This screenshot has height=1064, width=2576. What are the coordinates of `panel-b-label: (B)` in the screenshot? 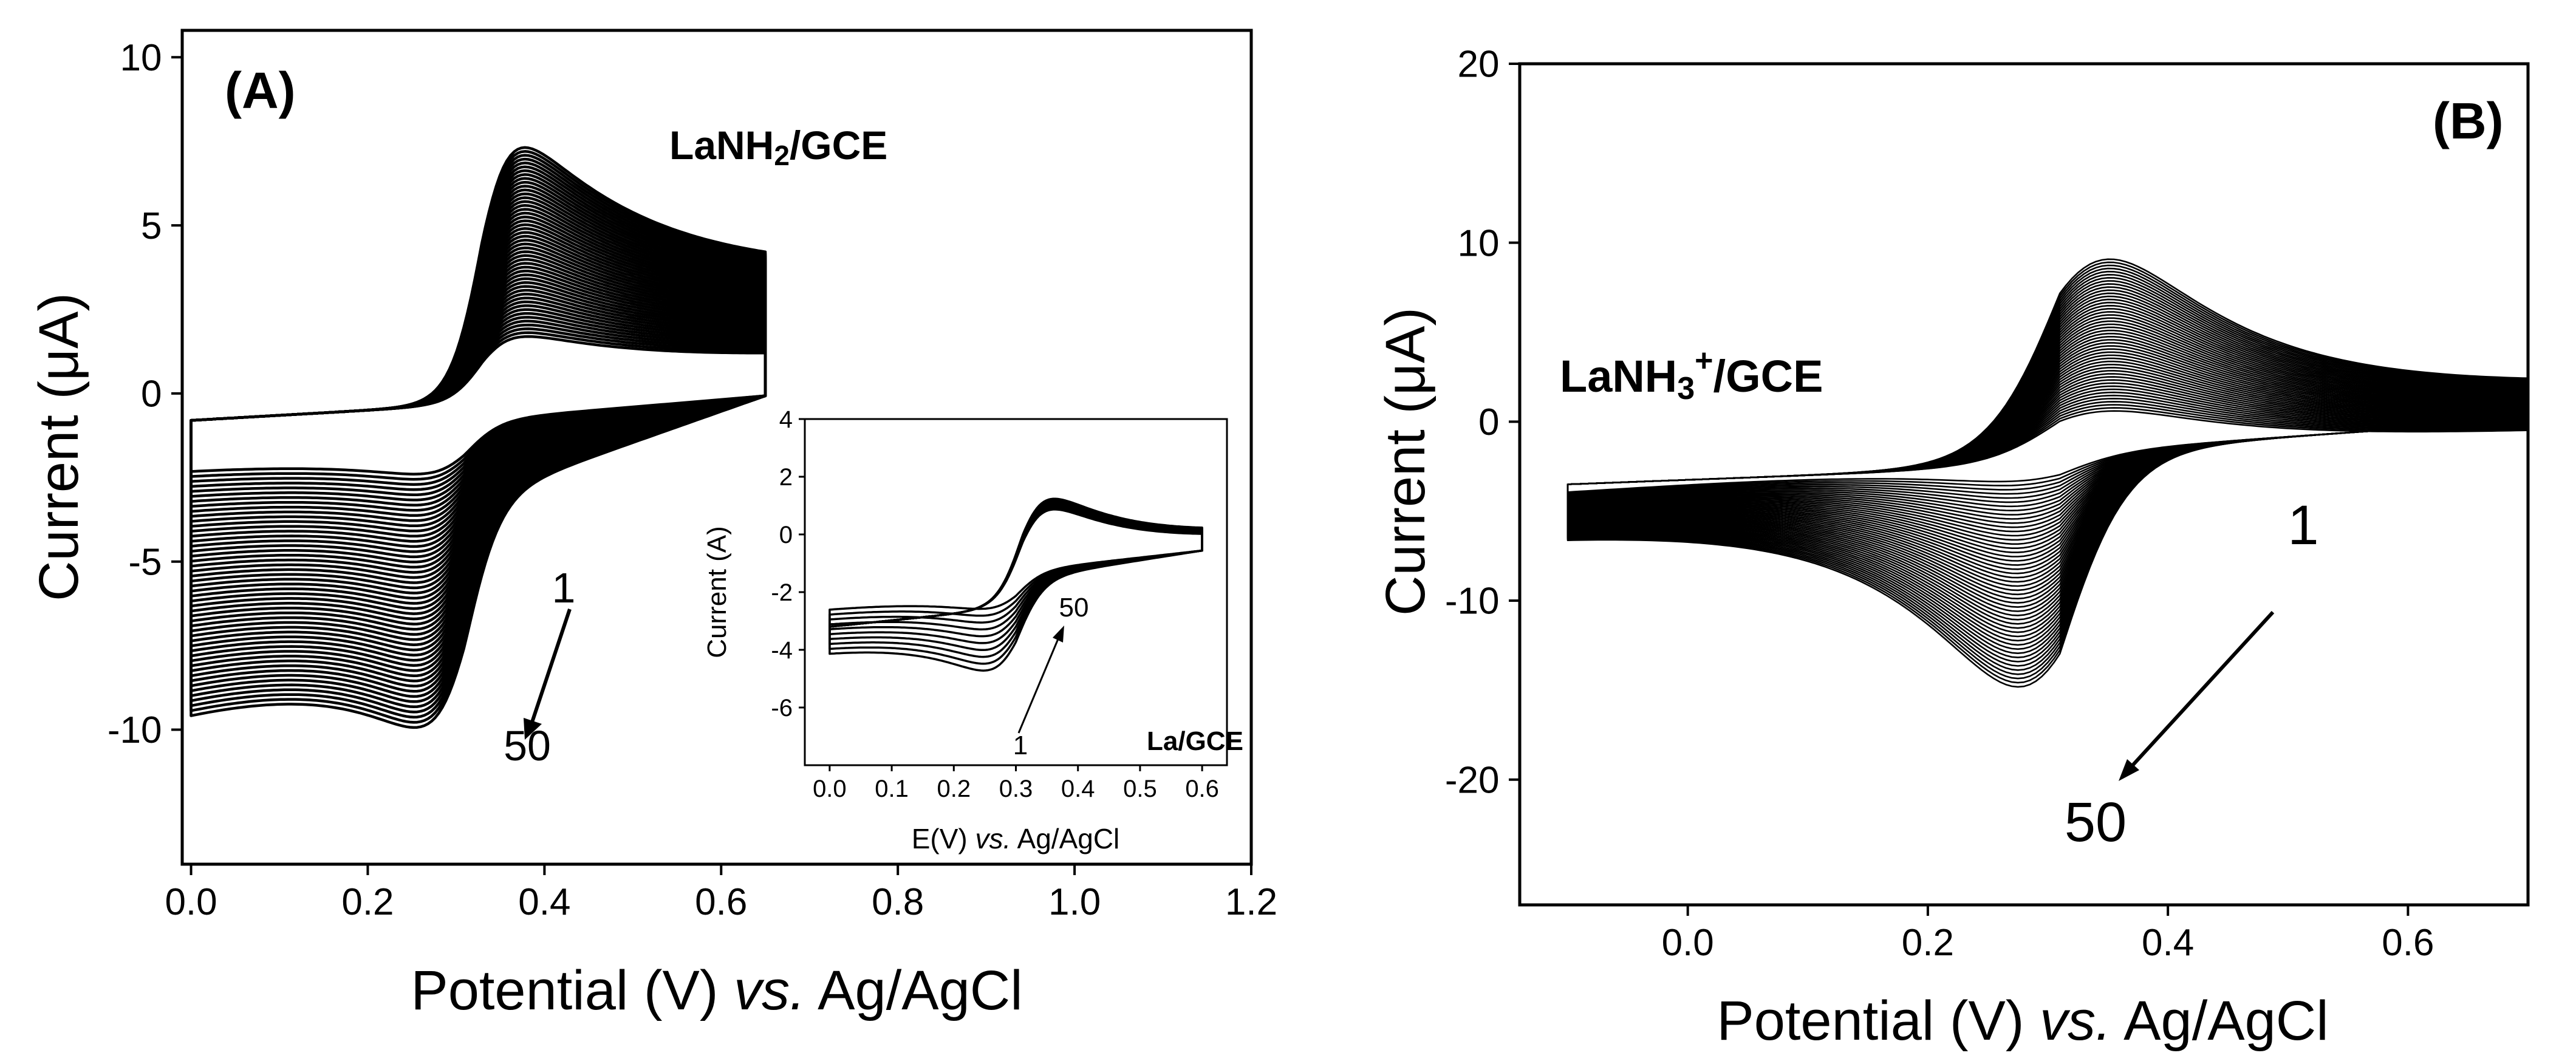 It's located at (2468, 121).